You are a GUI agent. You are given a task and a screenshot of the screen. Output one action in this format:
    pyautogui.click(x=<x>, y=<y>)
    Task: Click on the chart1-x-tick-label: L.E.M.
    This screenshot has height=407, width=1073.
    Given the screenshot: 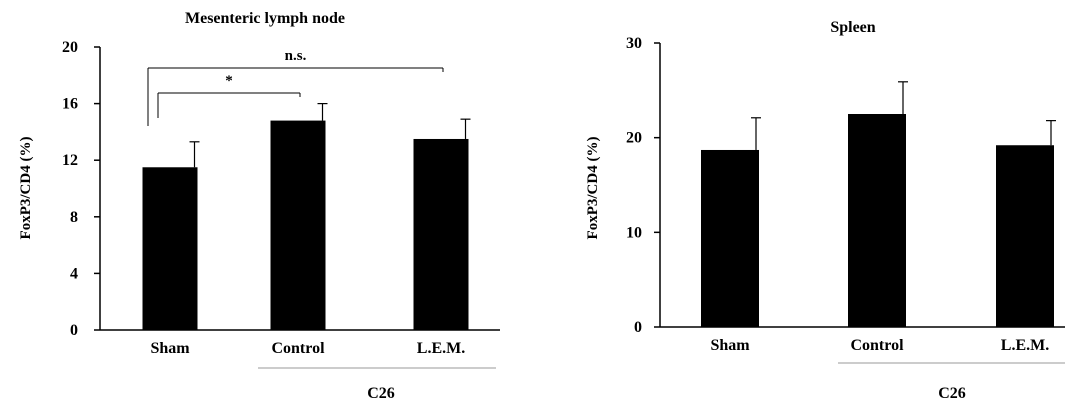 What is the action you would take?
    pyautogui.click(x=441, y=348)
    